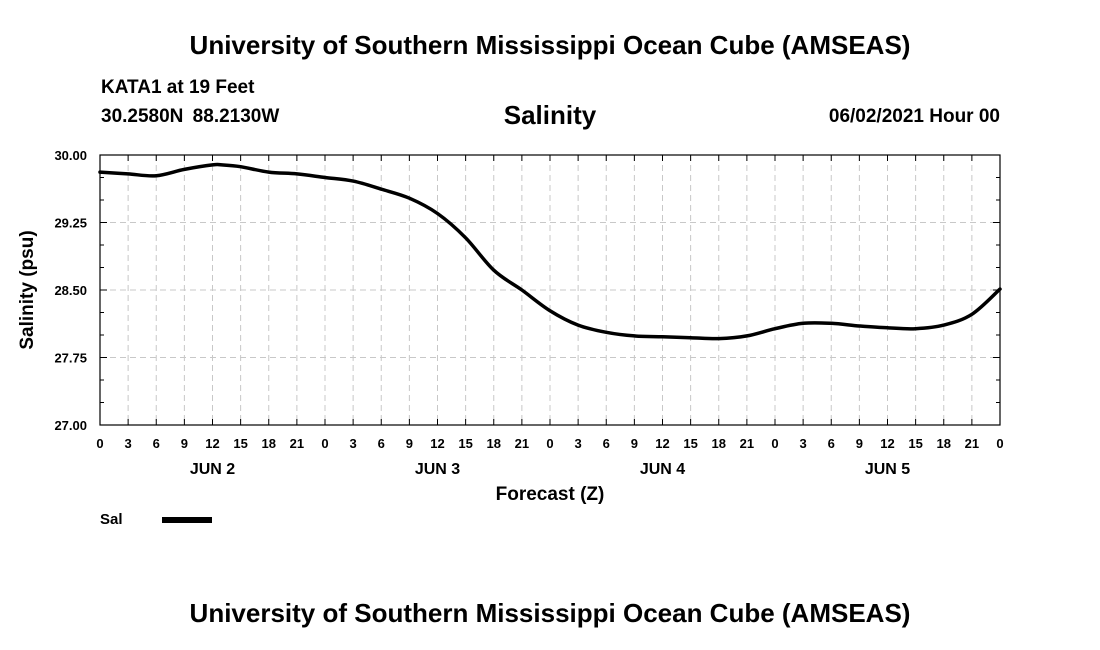 Image resolution: width=1100 pixels, height=650 pixels. What do you see at coordinates (70, 358) in the screenshot?
I see `y-tick-label: 27.75` at bounding box center [70, 358].